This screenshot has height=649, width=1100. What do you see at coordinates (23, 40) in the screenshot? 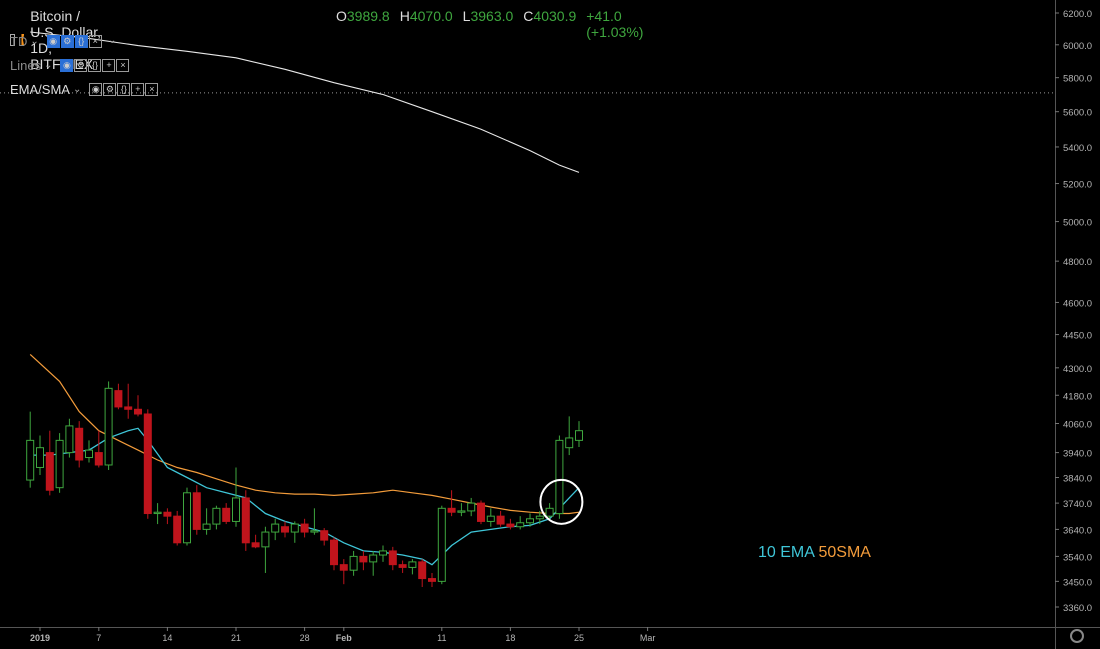
I see `exchange-flag-icon` at bounding box center [23, 40].